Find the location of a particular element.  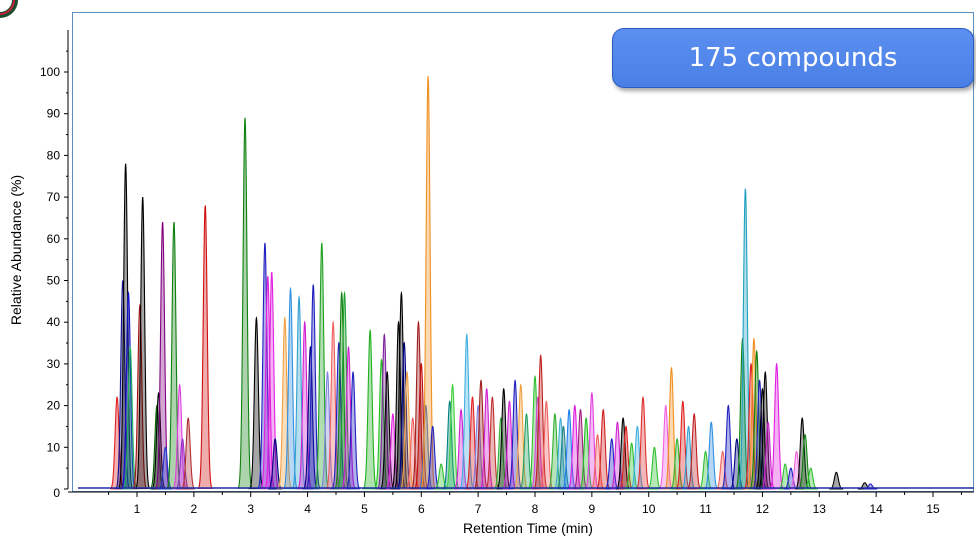

logo-fragment is located at coordinates (12, 14).